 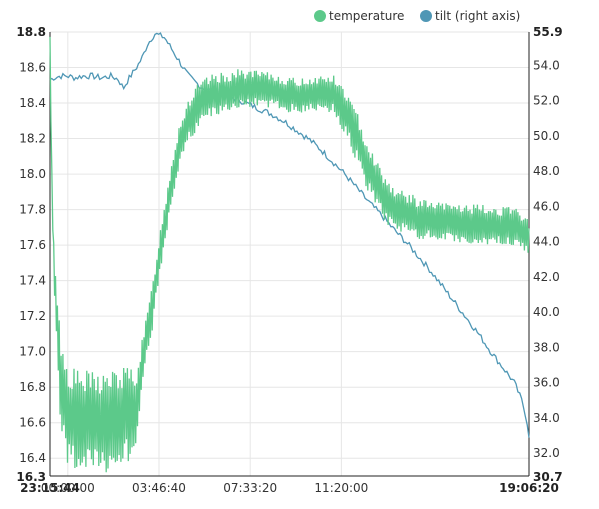 I want to click on left-tick-label: 18.6, so click(x=32, y=68).